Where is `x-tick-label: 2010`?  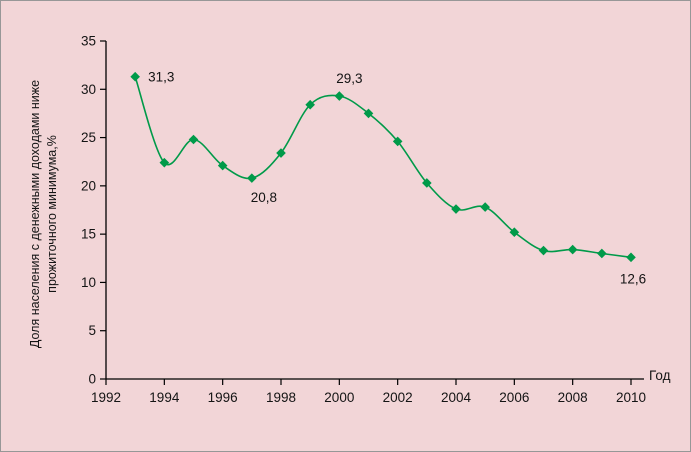
x-tick-label: 2010 is located at coordinates (631, 397).